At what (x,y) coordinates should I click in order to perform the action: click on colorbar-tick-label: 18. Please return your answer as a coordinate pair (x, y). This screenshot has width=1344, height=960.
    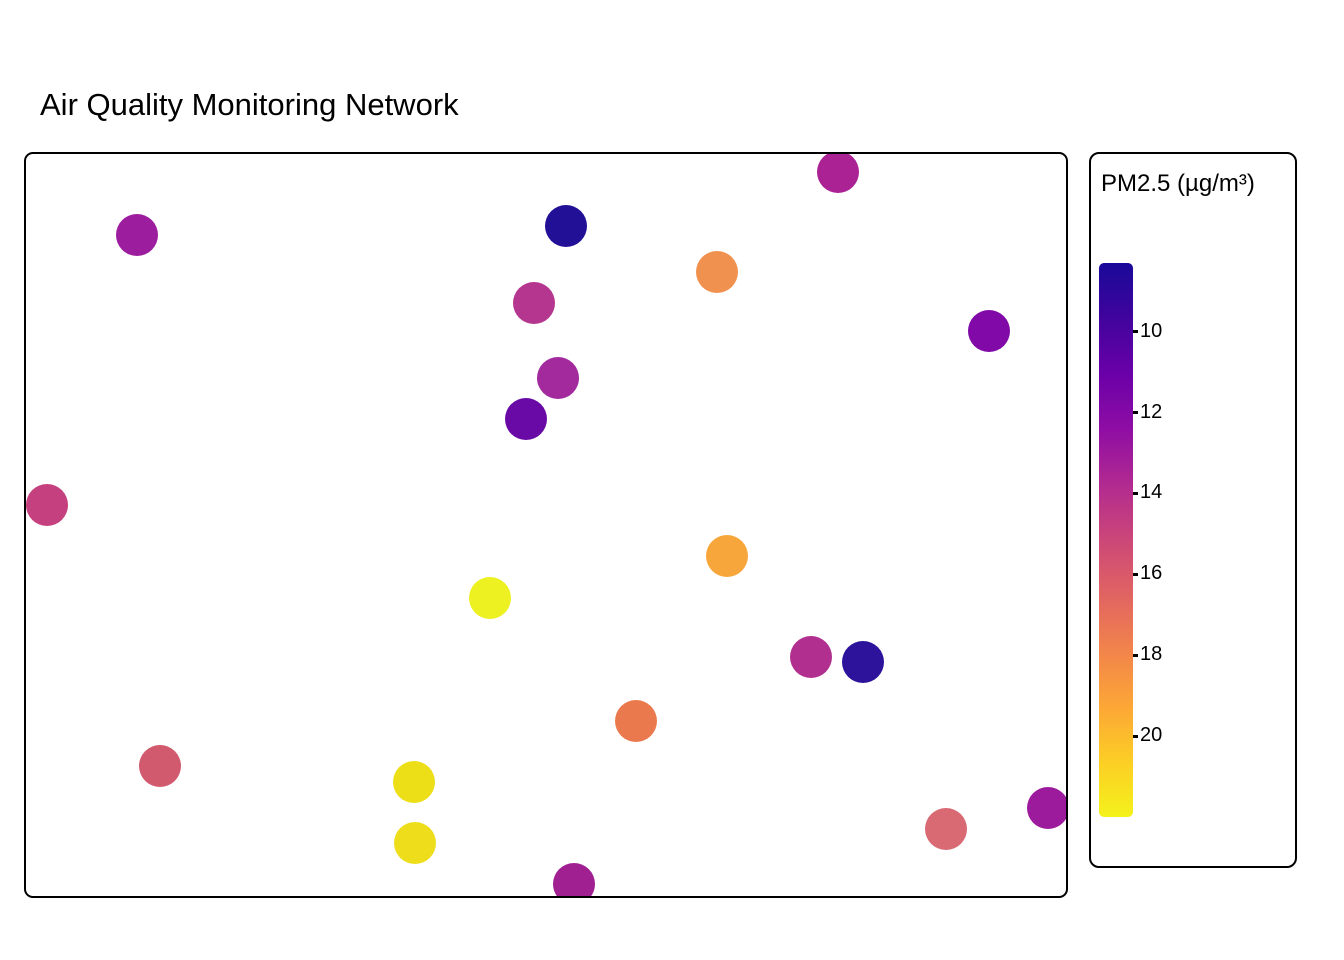
    Looking at the image, I should click on (1151, 654).